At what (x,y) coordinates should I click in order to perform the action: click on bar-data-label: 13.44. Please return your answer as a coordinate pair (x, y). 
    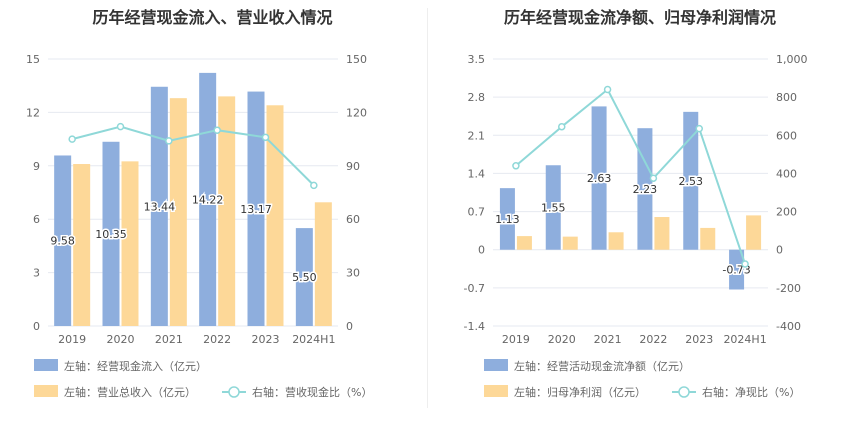
    Looking at the image, I should click on (160, 206).